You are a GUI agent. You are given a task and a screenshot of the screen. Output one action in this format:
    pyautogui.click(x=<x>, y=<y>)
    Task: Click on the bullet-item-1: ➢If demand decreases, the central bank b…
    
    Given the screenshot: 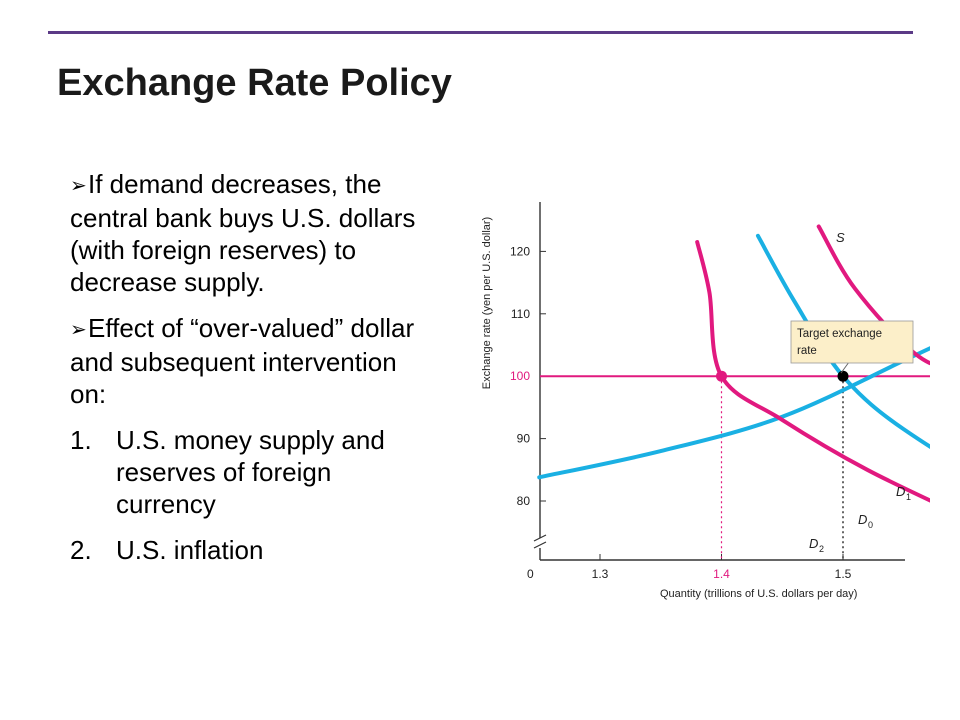 What is the action you would take?
    pyautogui.click(x=250, y=233)
    